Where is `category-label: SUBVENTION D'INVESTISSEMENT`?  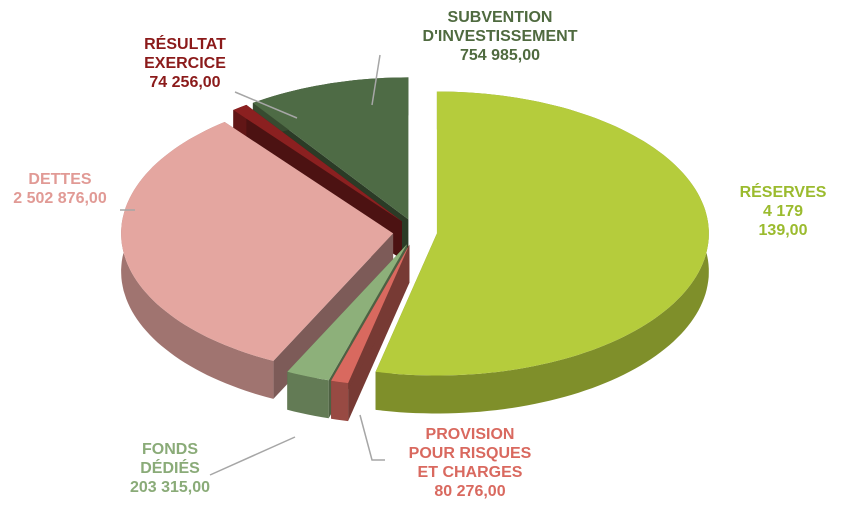
category-label: SUBVENTION D'INVESTISSEMENT is located at coordinates (500, 27).